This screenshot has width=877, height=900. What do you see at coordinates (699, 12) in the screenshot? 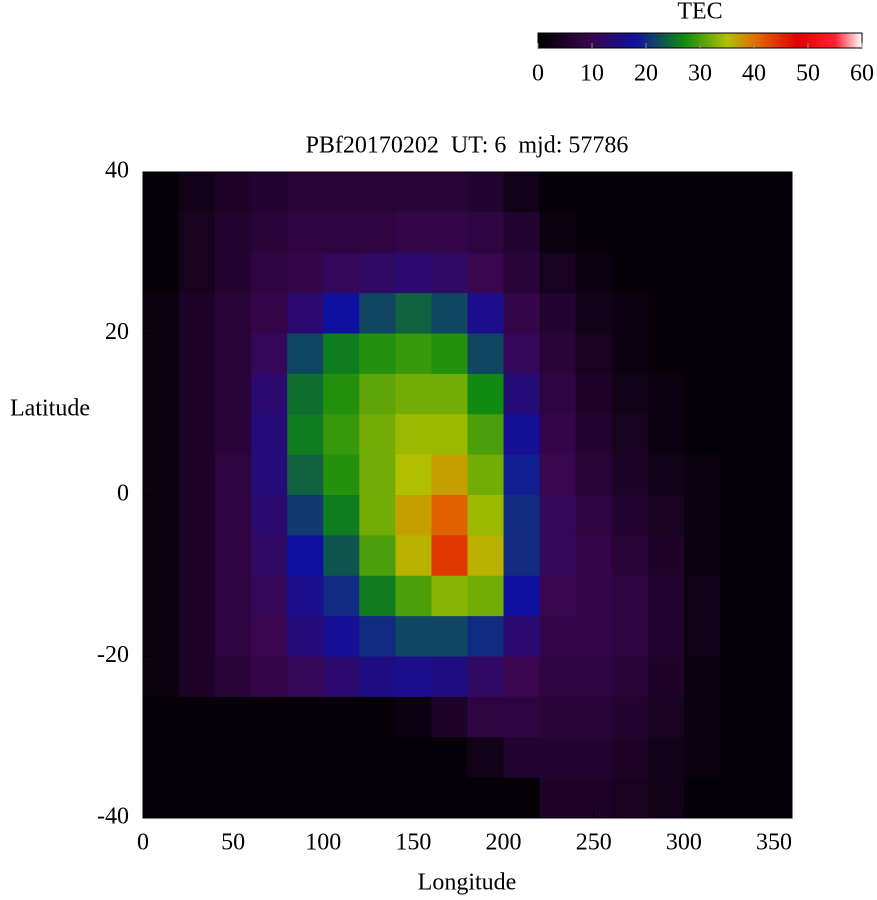
I see `colorbar-title: TEC` at bounding box center [699, 12].